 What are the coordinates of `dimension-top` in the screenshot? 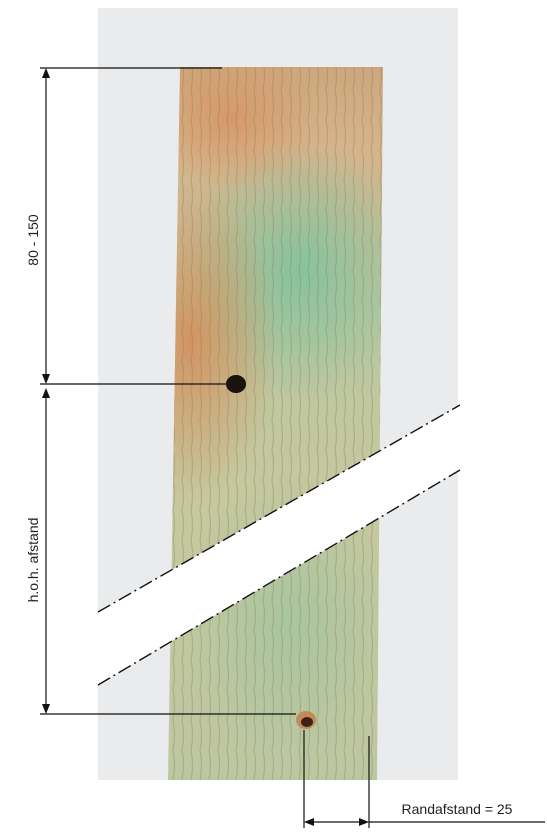 It's located at (133, 226).